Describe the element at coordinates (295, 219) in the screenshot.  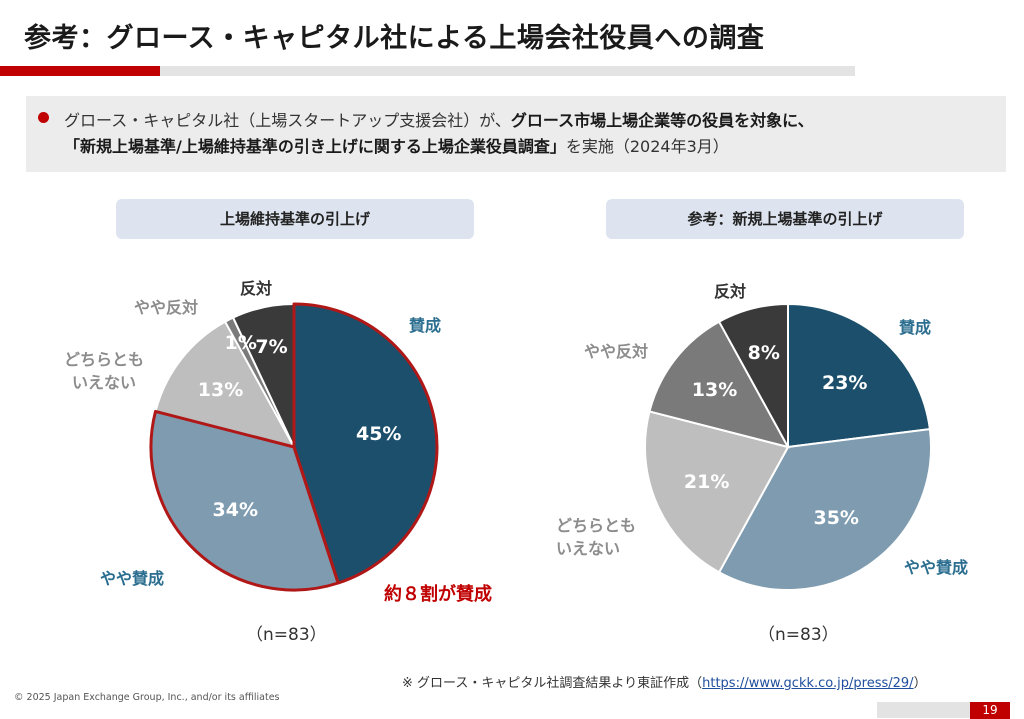
I see `chart-title-left: 上場維持基準の引上げ` at that location.